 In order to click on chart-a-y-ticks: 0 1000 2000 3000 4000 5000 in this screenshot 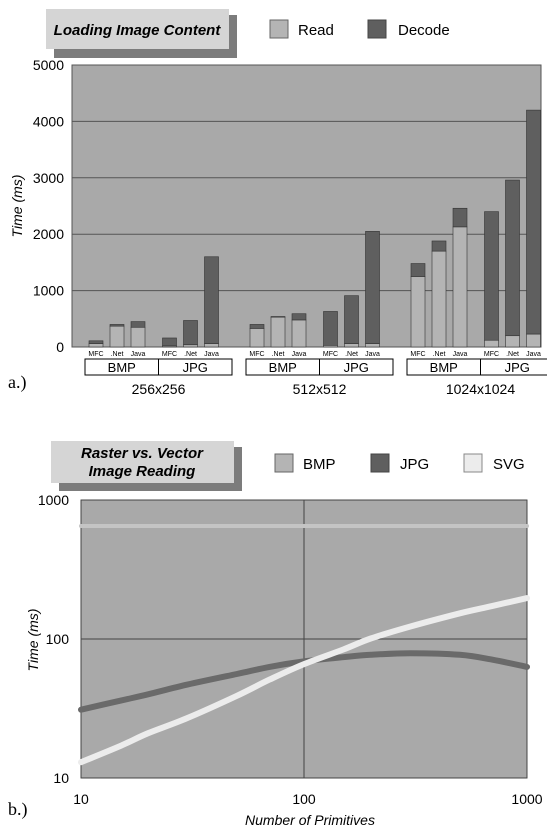, I will do `click(48, 206)`.